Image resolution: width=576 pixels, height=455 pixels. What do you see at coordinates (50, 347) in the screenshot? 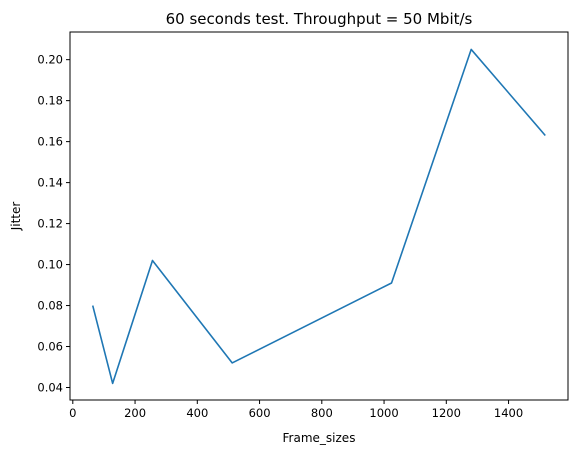
I see `y-tick-label: 0.06` at bounding box center [50, 347].